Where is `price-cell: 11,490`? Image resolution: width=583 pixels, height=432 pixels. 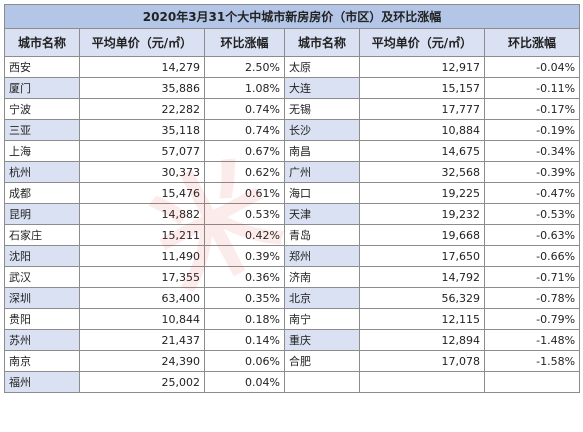 price-cell: 11,490 is located at coordinates (142, 256).